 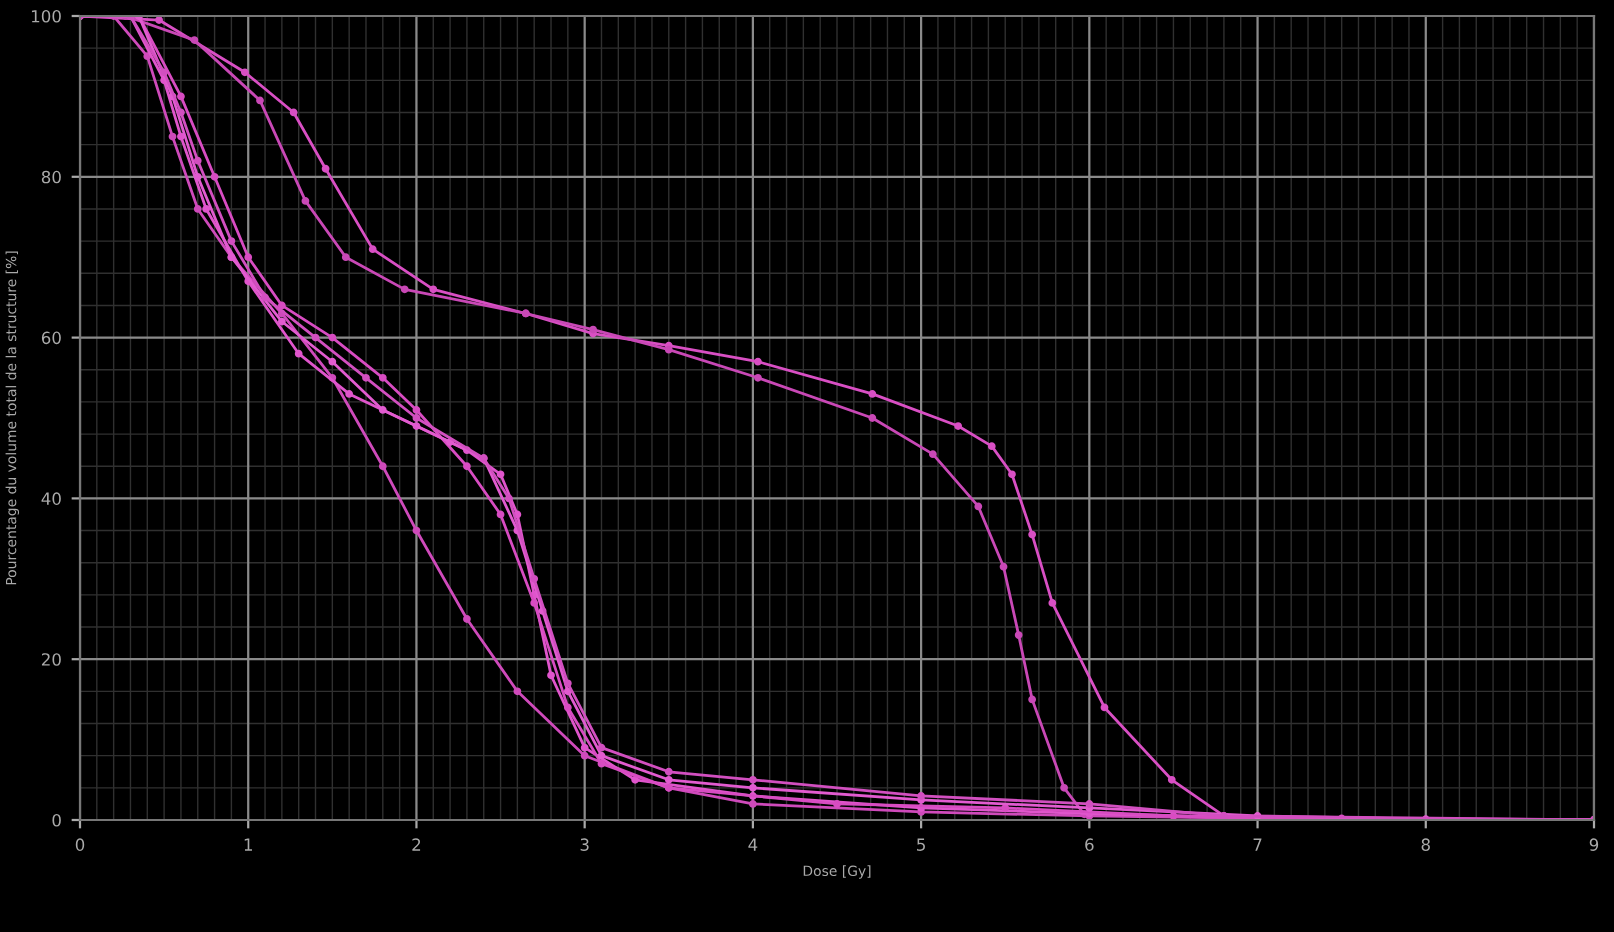 I want to click on y-tick-label: 100, so click(x=46, y=16).